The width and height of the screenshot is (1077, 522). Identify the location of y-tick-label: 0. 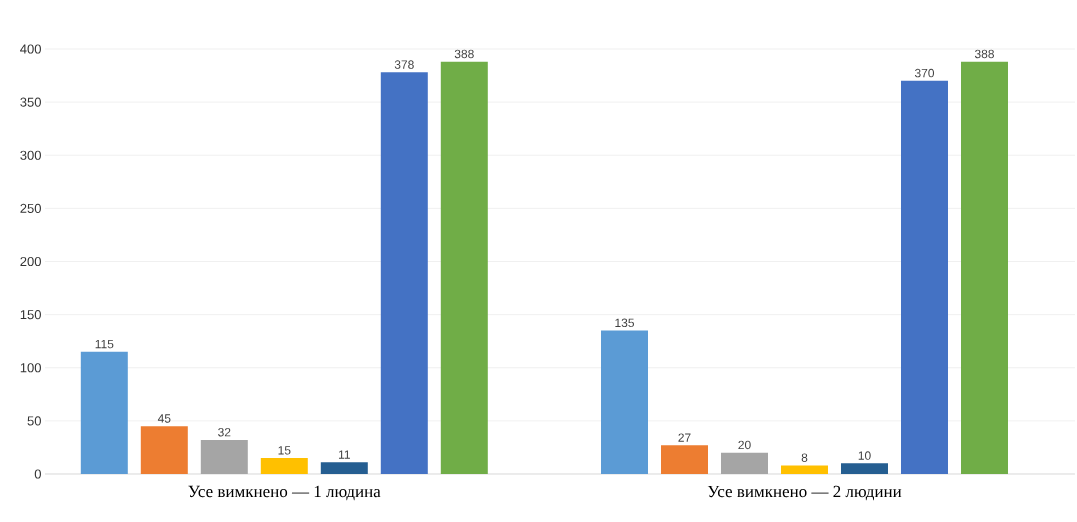
(37, 474).